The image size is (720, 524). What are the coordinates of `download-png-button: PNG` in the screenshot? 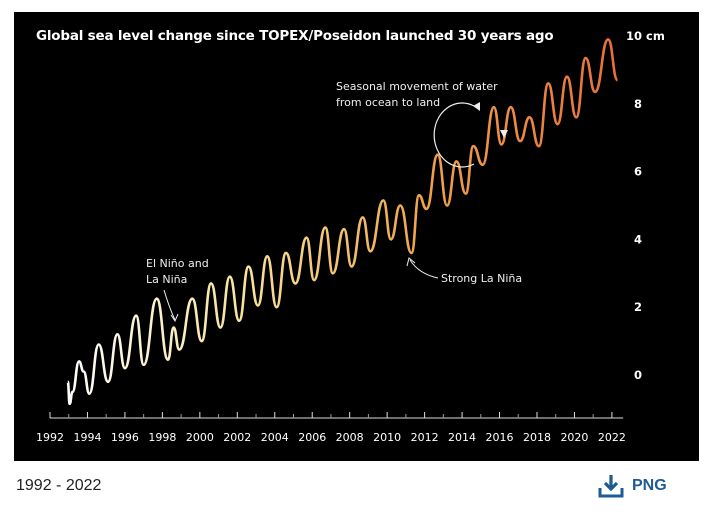 It's located at (632, 486).